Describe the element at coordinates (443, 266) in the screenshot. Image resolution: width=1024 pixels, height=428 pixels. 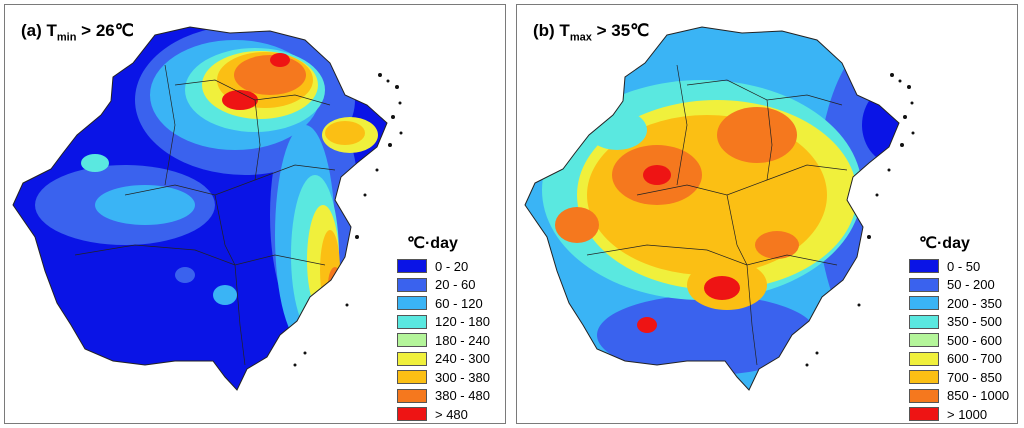
I see `legend-item: 0 - 20` at that location.